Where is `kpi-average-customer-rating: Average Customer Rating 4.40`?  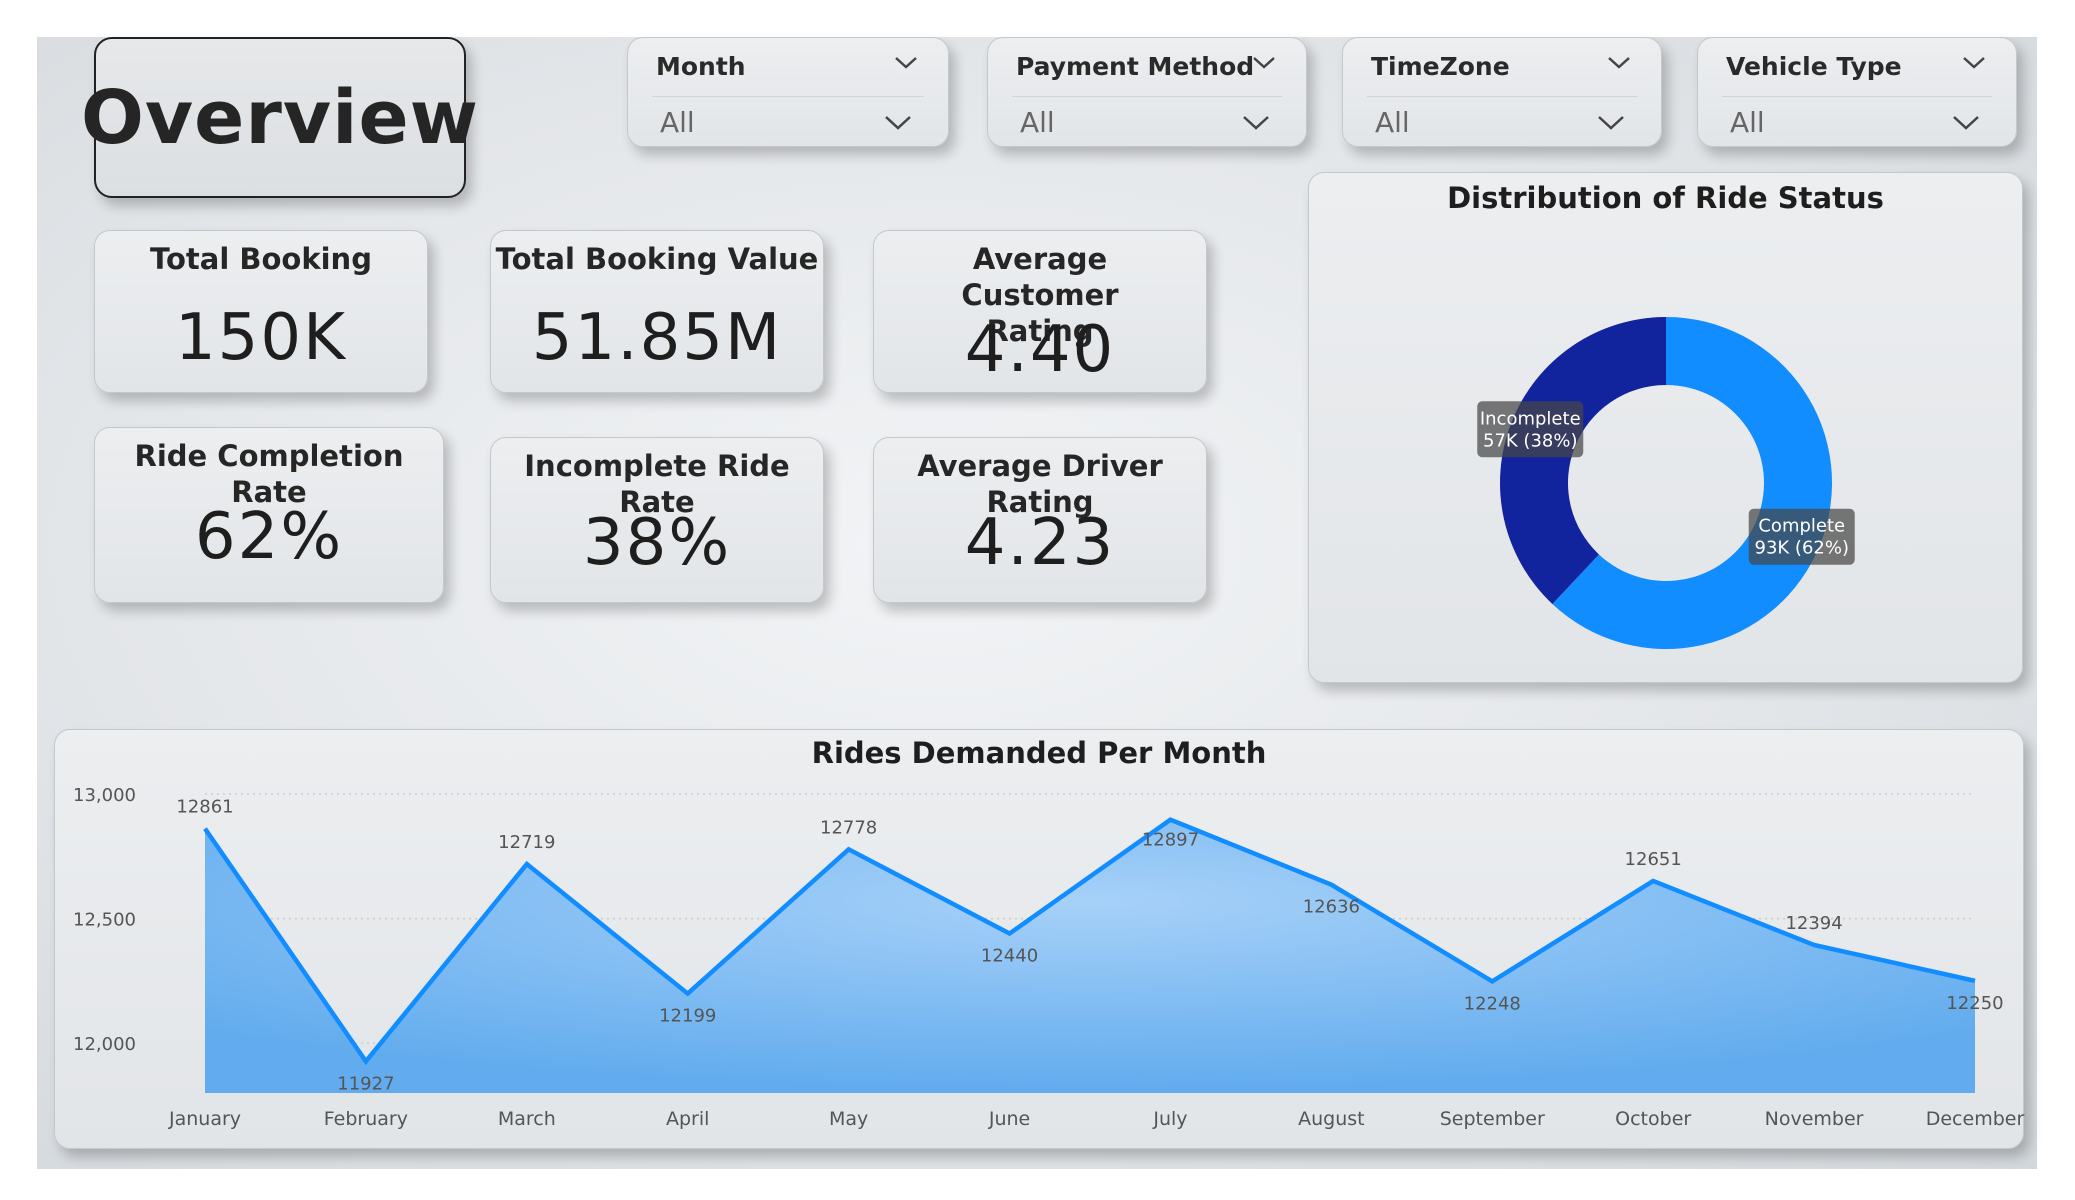 kpi-average-customer-rating: Average Customer Rating 4.40 is located at coordinates (1040, 311).